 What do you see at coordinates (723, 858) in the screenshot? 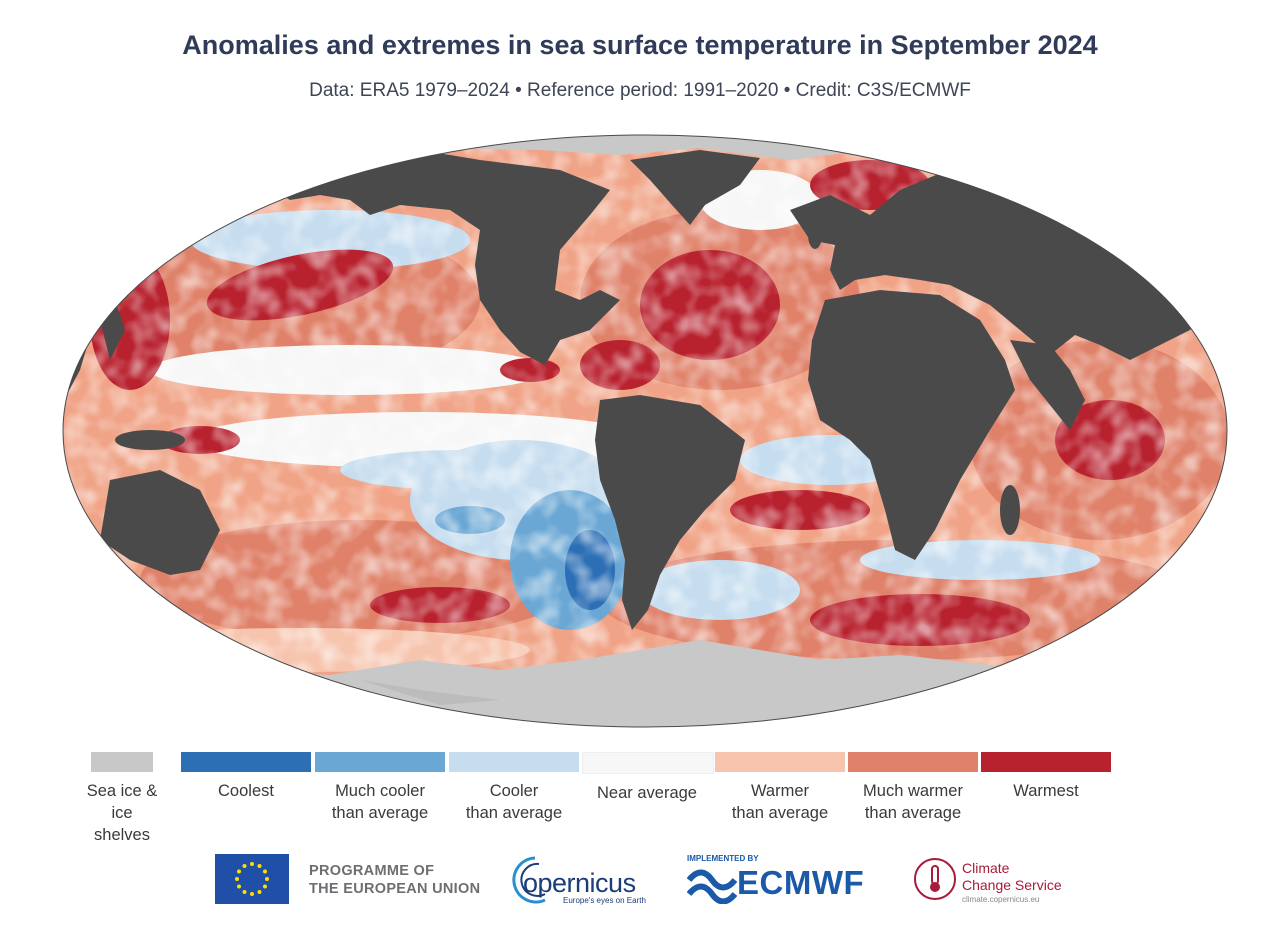
I see `ecmwf-implemented-label: IMPLEMENTED BY` at bounding box center [723, 858].